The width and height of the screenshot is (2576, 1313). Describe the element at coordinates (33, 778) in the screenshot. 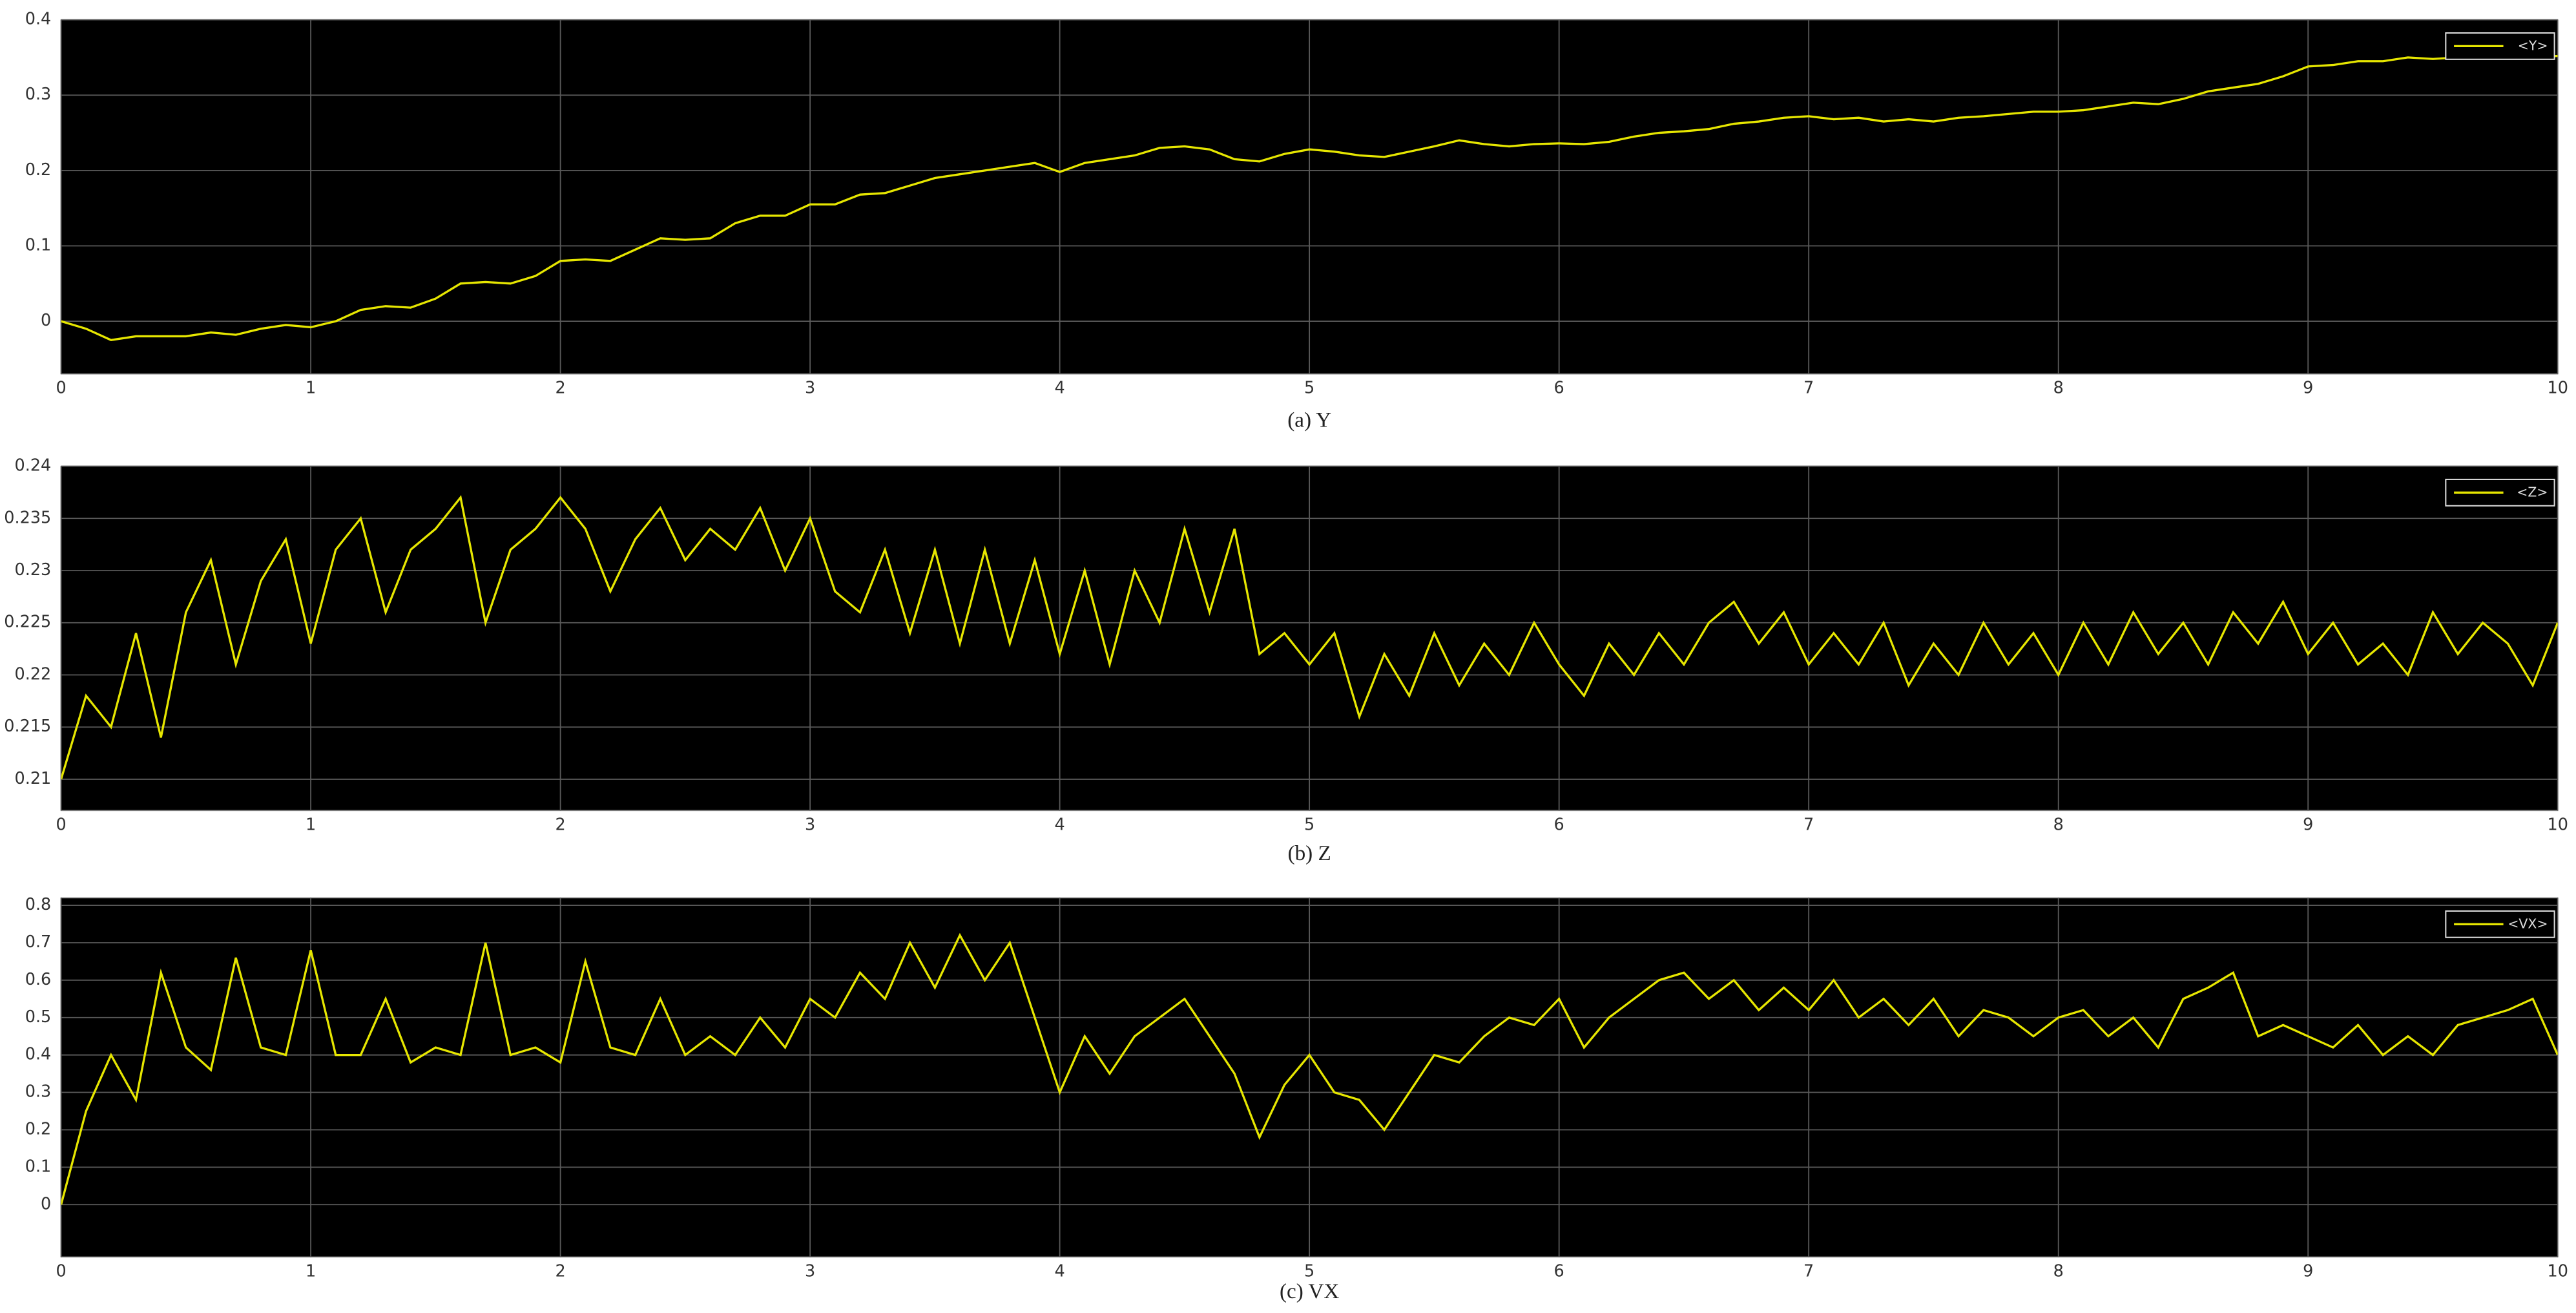

I see `y-tick-label: 0.21` at that location.